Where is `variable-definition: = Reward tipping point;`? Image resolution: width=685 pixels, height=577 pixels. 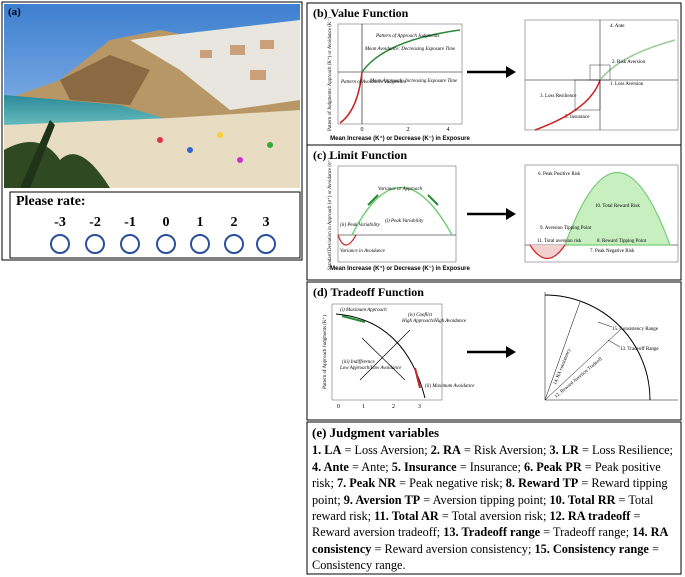
variable-definition: = Reward tipping point; is located at coordinates (490, 491).